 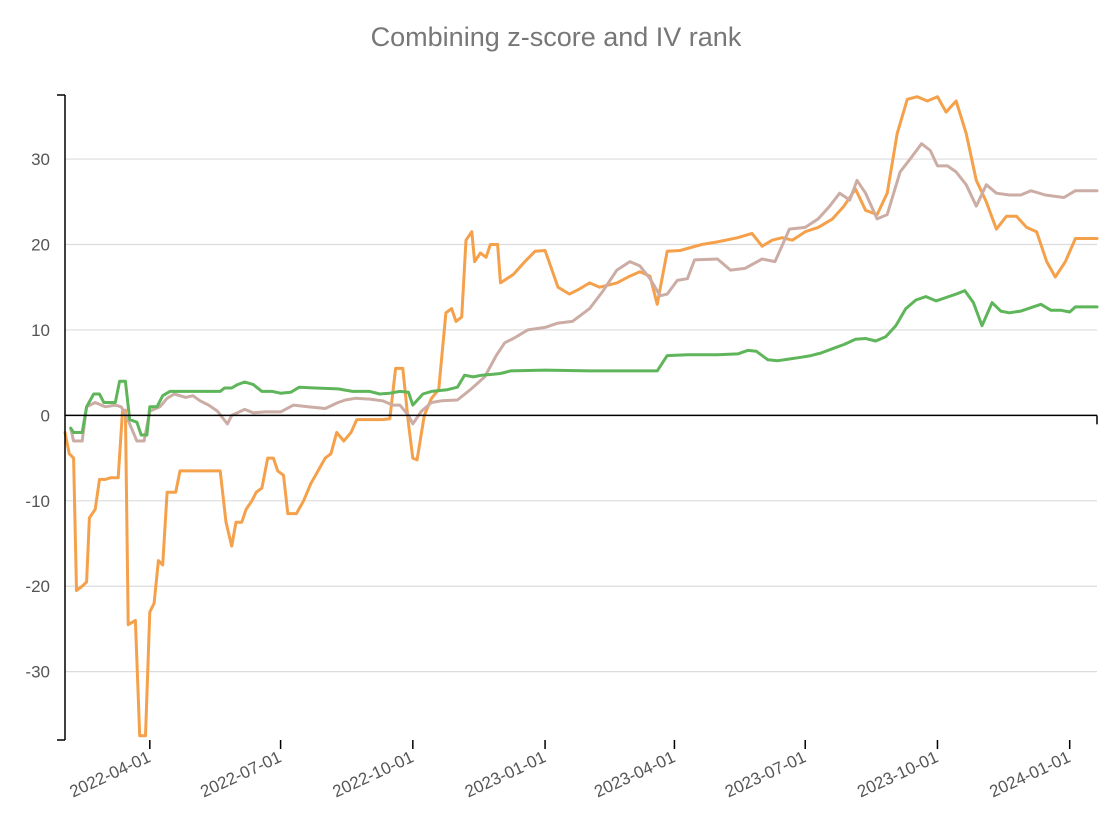 I want to click on y-tick-label: -10, so click(x=37, y=501).